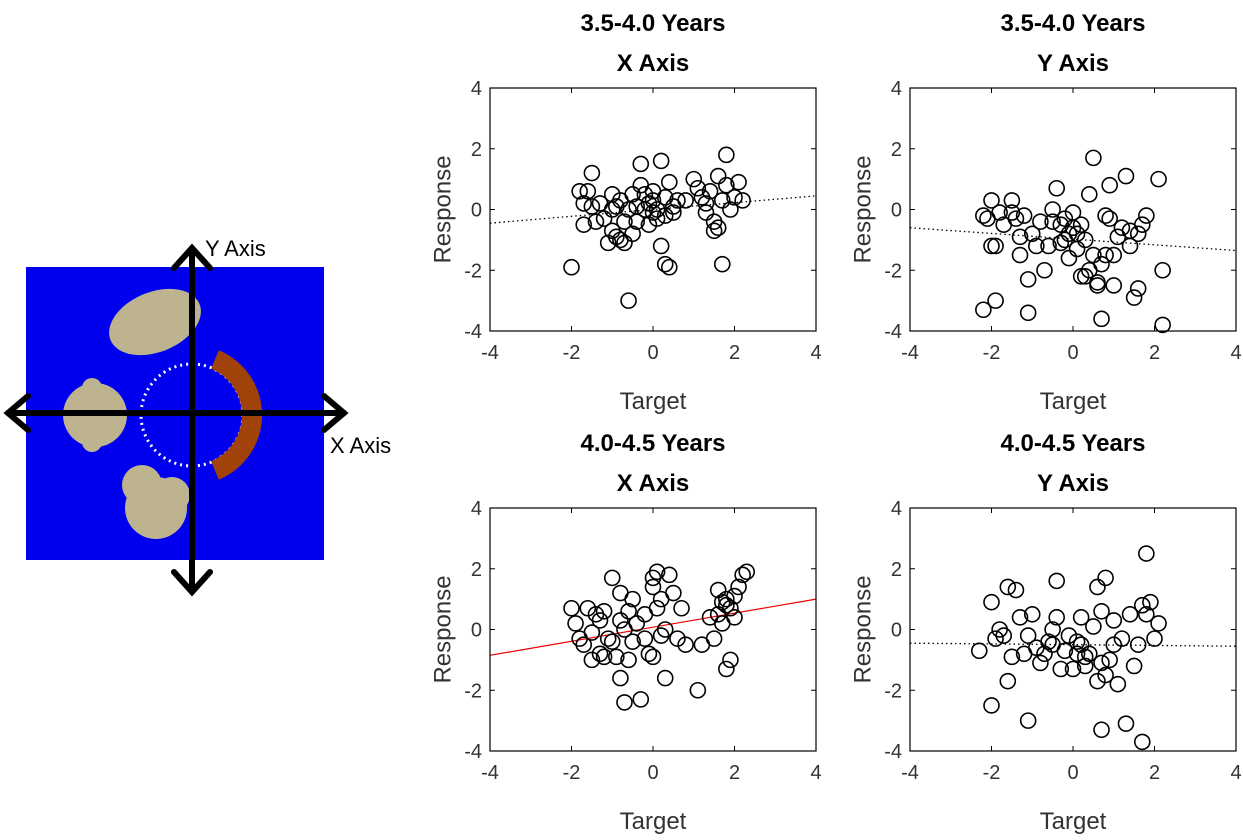 Image resolution: width=1243 pixels, height=840 pixels. I want to click on x-axis-arrow, so click(176, 413).